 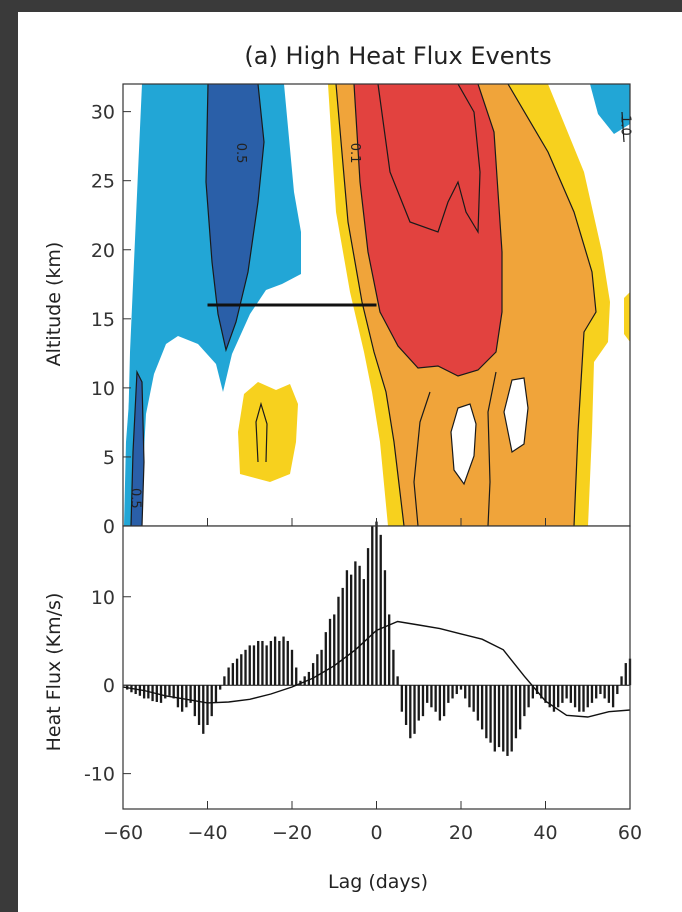 I want to click on contour-label: 0.1, so click(x=354, y=153).